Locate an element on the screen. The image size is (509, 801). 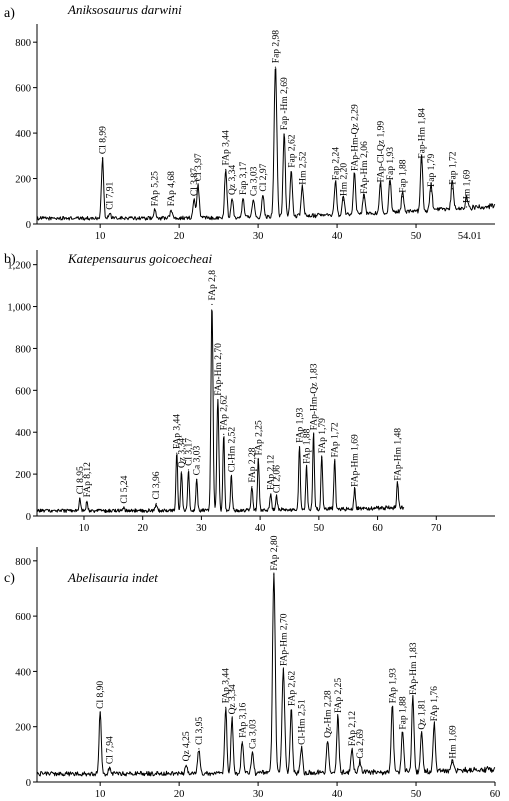
peak-label: FAp-Hm 2,06 is located at coordinates (365, 167).